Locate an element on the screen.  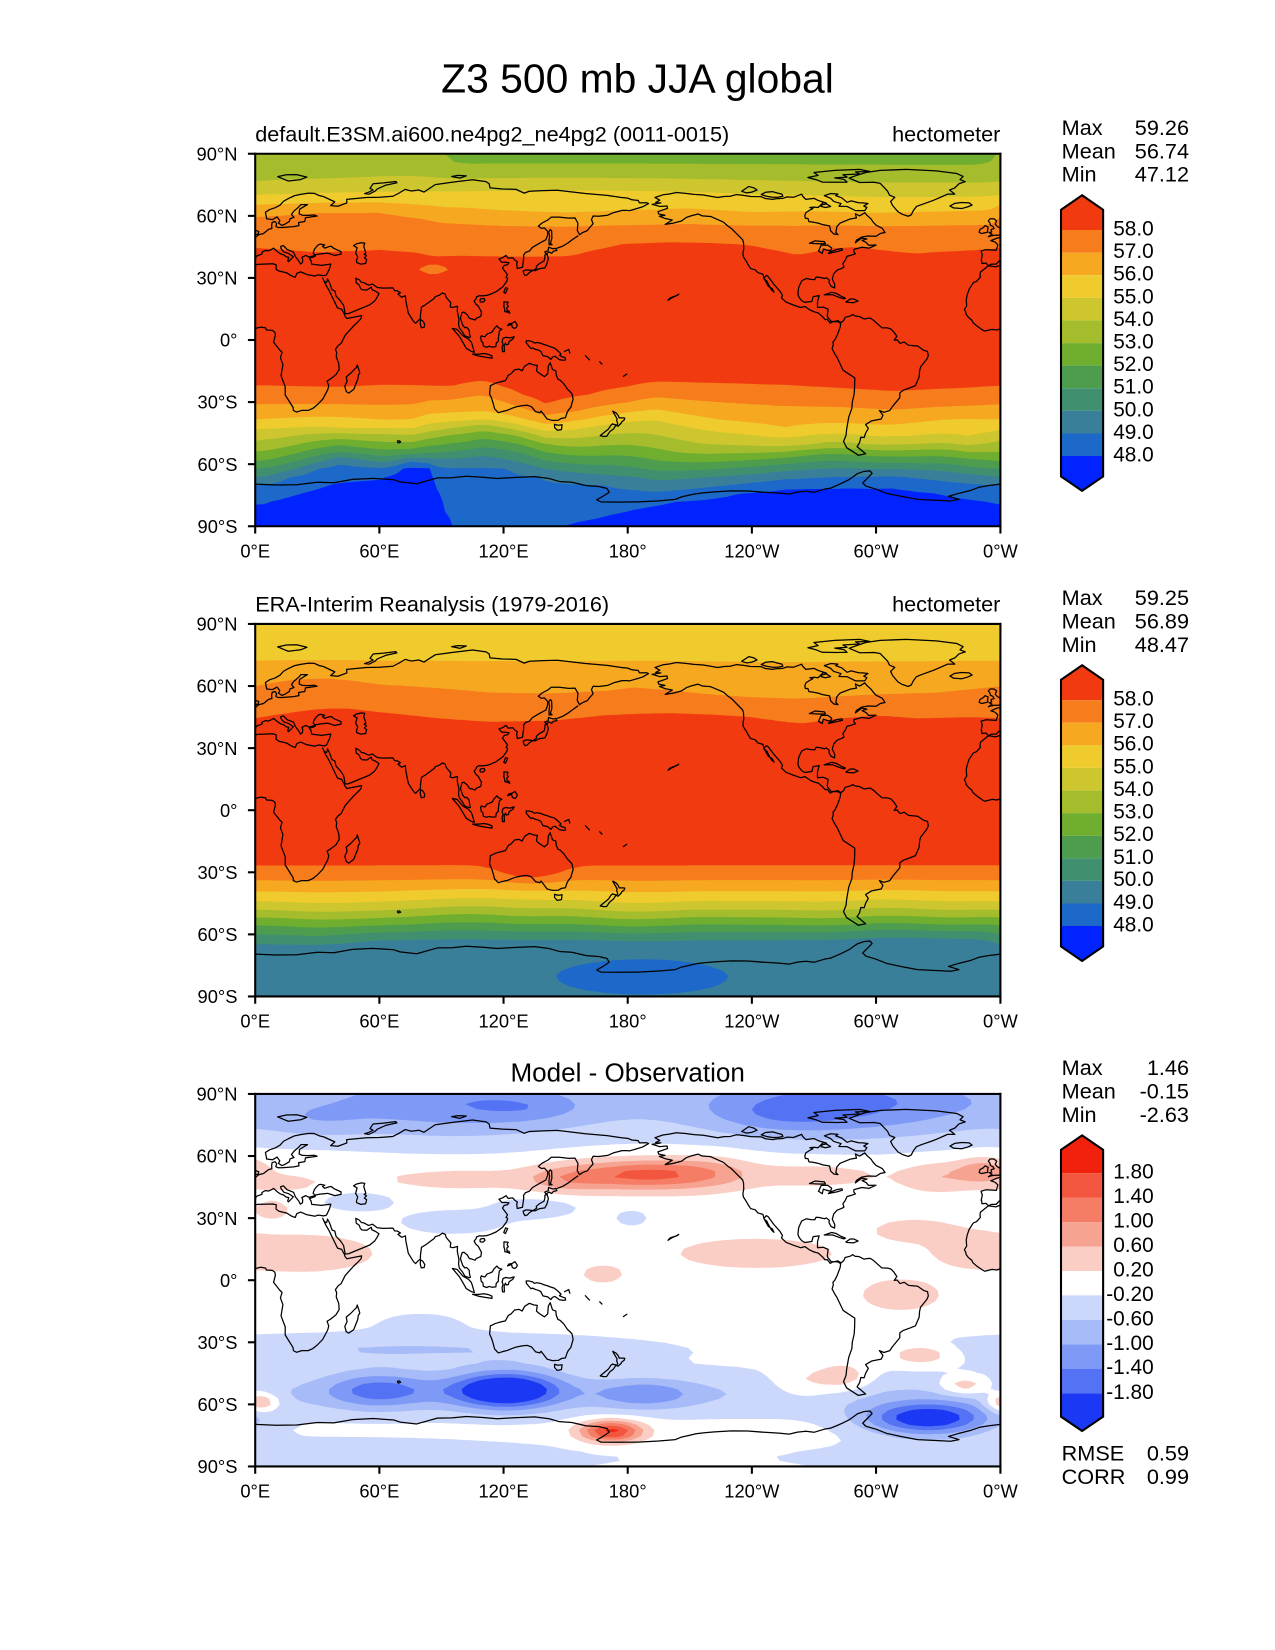
svg-text: 59.26 is located at coordinates (1162, 127).